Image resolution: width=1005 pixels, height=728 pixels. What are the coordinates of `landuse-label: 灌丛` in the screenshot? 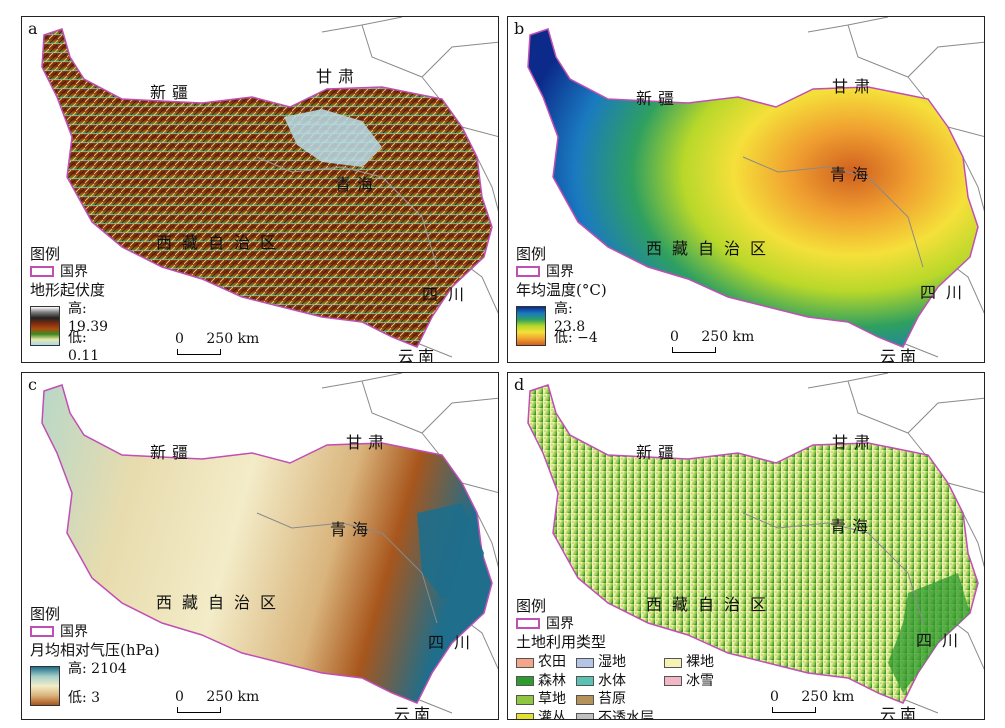 It's located at (552, 714).